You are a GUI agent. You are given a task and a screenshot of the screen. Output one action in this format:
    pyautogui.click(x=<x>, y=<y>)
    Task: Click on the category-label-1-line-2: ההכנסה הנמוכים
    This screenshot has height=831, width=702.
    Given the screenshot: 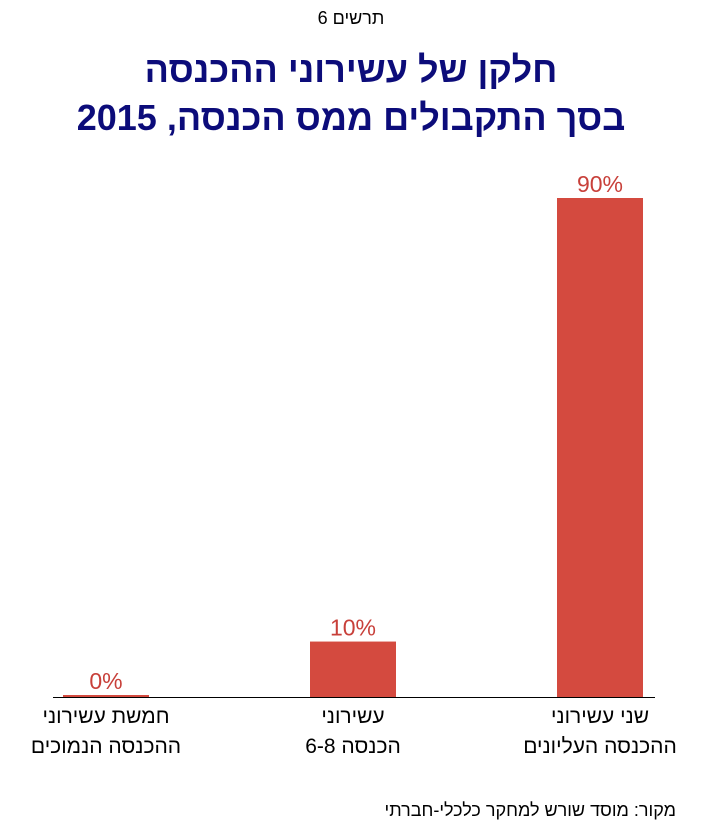 What is the action you would take?
    pyautogui.click(x=106, y=746)
    